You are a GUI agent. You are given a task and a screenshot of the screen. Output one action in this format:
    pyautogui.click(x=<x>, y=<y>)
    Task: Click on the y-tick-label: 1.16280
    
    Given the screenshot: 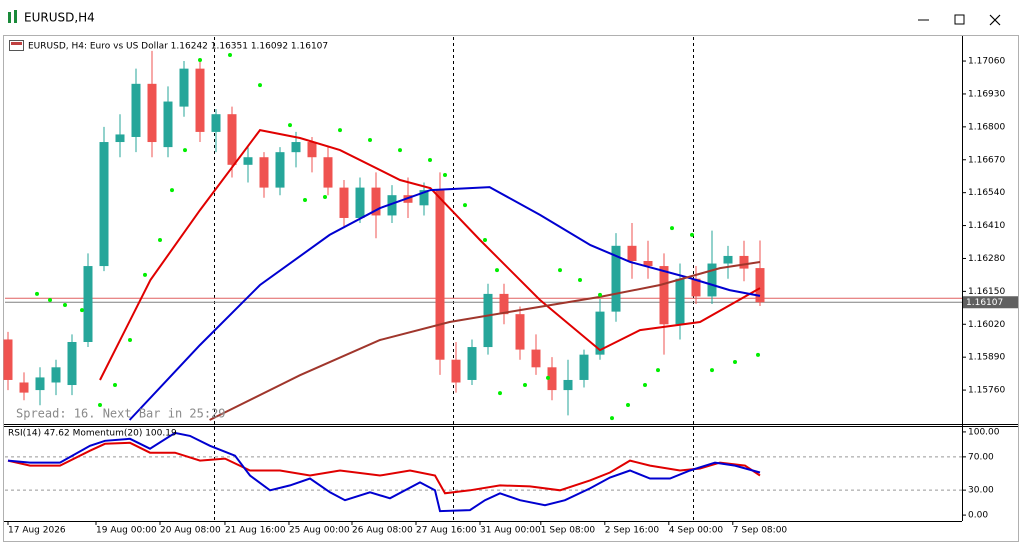 What is the action you would take?
    pyautogui.click(x=986, y=259)
    